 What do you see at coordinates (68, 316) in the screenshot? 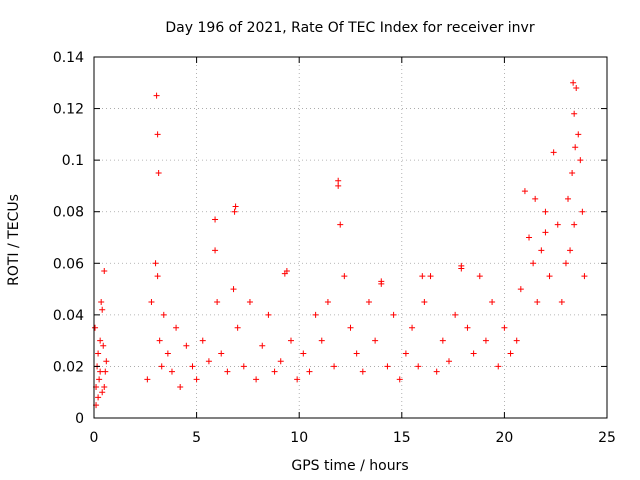
I see `y-tick-label: 0.04` at bounding box center [68, 316].